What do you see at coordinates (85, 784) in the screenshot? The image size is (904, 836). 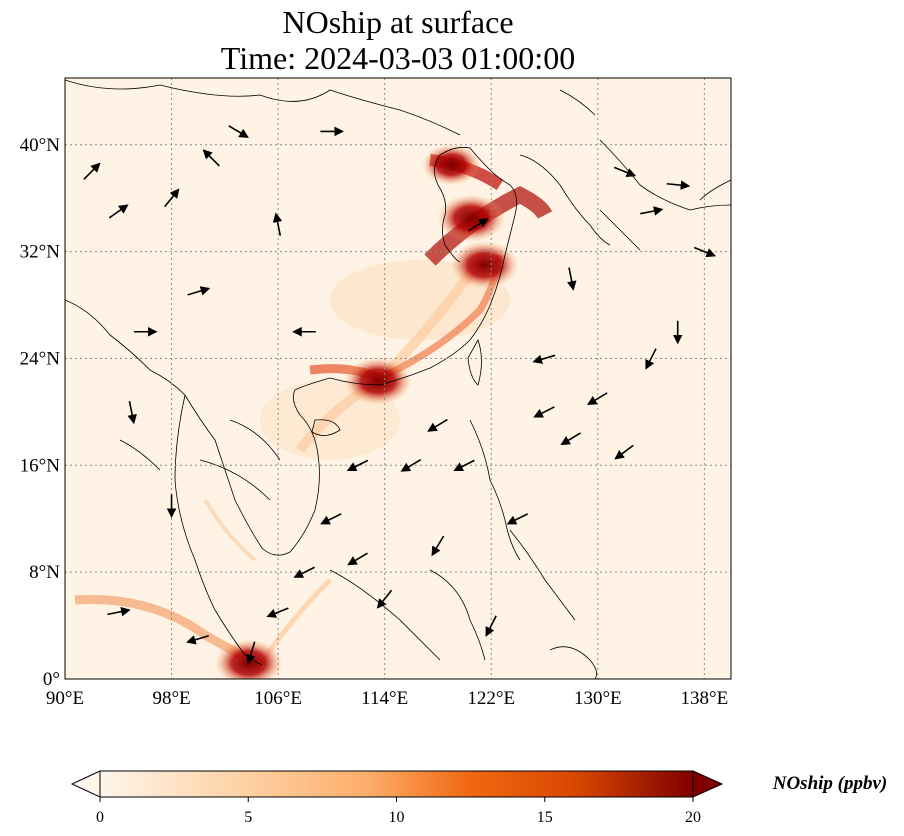 I see `colorbar-extend-min` at bounding box center [85, 784].